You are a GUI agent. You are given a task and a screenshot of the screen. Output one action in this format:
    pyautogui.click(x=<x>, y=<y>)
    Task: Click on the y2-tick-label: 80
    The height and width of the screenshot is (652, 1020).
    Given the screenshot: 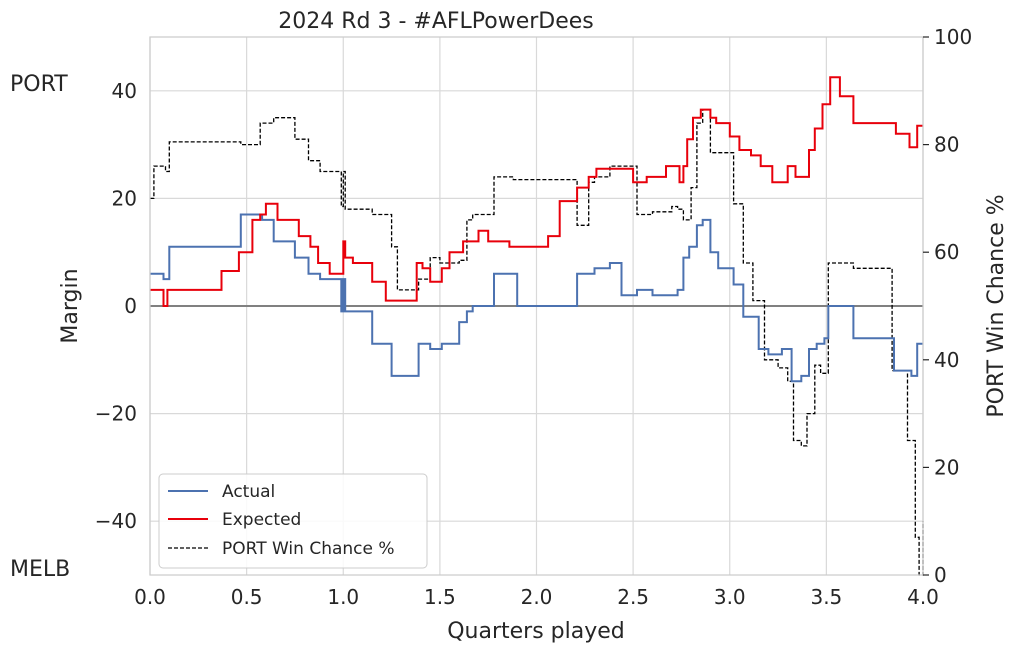 What is the action you would take?
    pyautogui.click(x=946, y=145)
    